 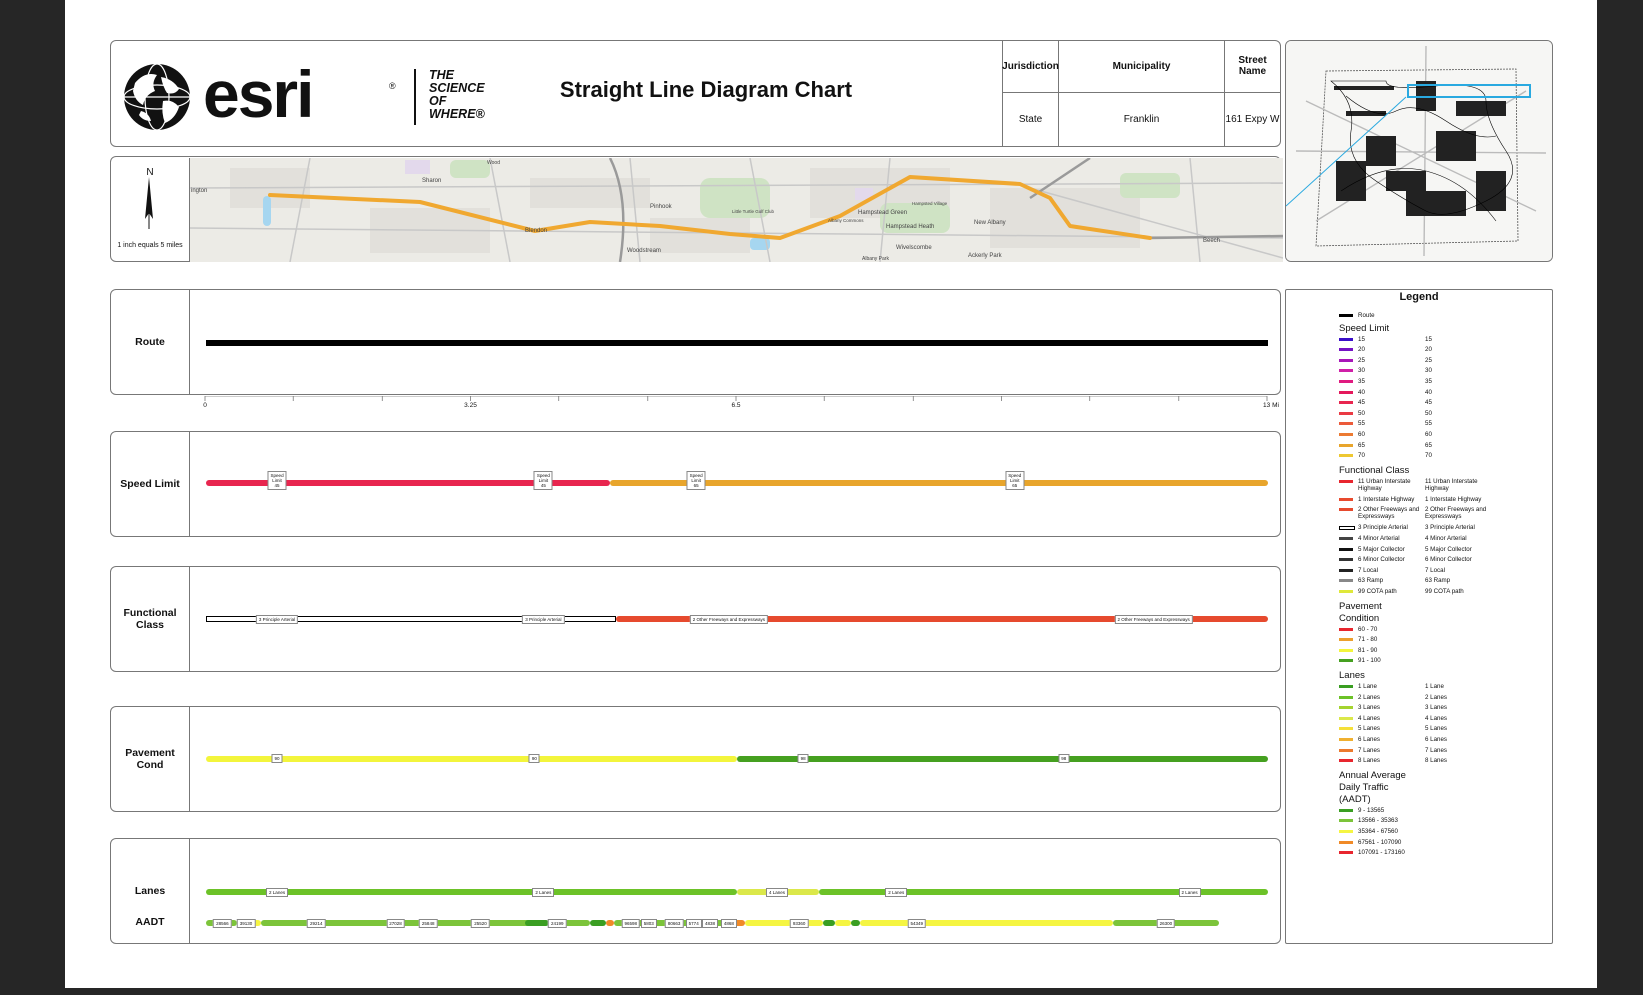 I want to click on legend-item-label: 35364 - 67560, so click(x=1378, y=831).